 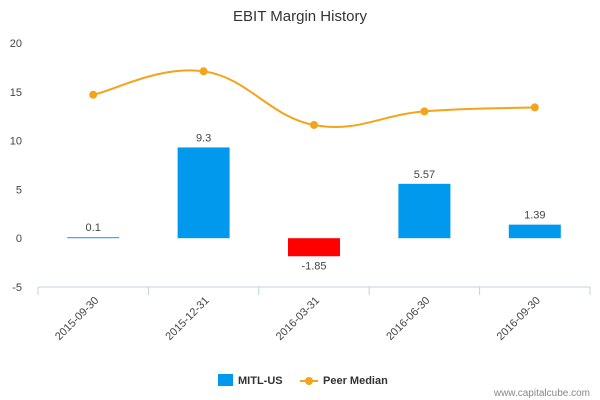 What do you see at coordinates (541, 393) in the screenshot?
I see `credit-text: www.capitalcube.com` at bounding box center [541, 393].